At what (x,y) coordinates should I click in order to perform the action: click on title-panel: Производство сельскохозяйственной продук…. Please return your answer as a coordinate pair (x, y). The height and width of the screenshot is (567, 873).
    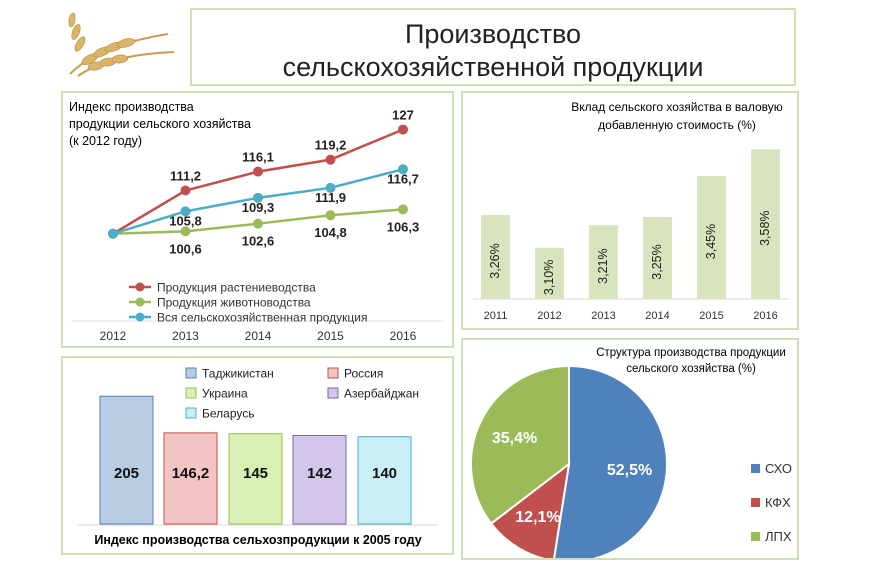
    Looking at the image, I should click on (493, 47).